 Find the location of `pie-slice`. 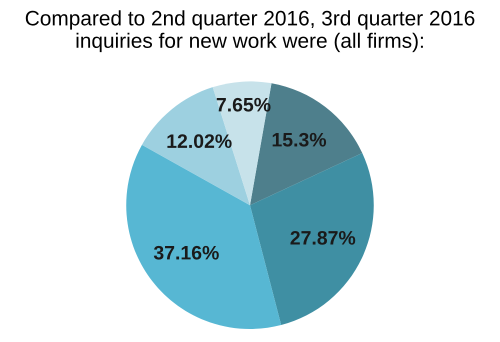

pie-slice is located at coordinates (312, 239).